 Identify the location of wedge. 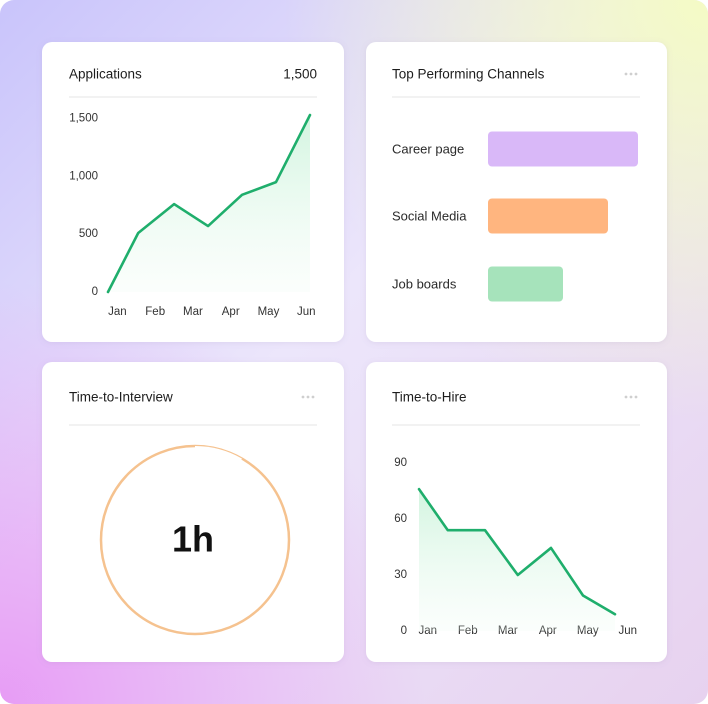
(218, 493).